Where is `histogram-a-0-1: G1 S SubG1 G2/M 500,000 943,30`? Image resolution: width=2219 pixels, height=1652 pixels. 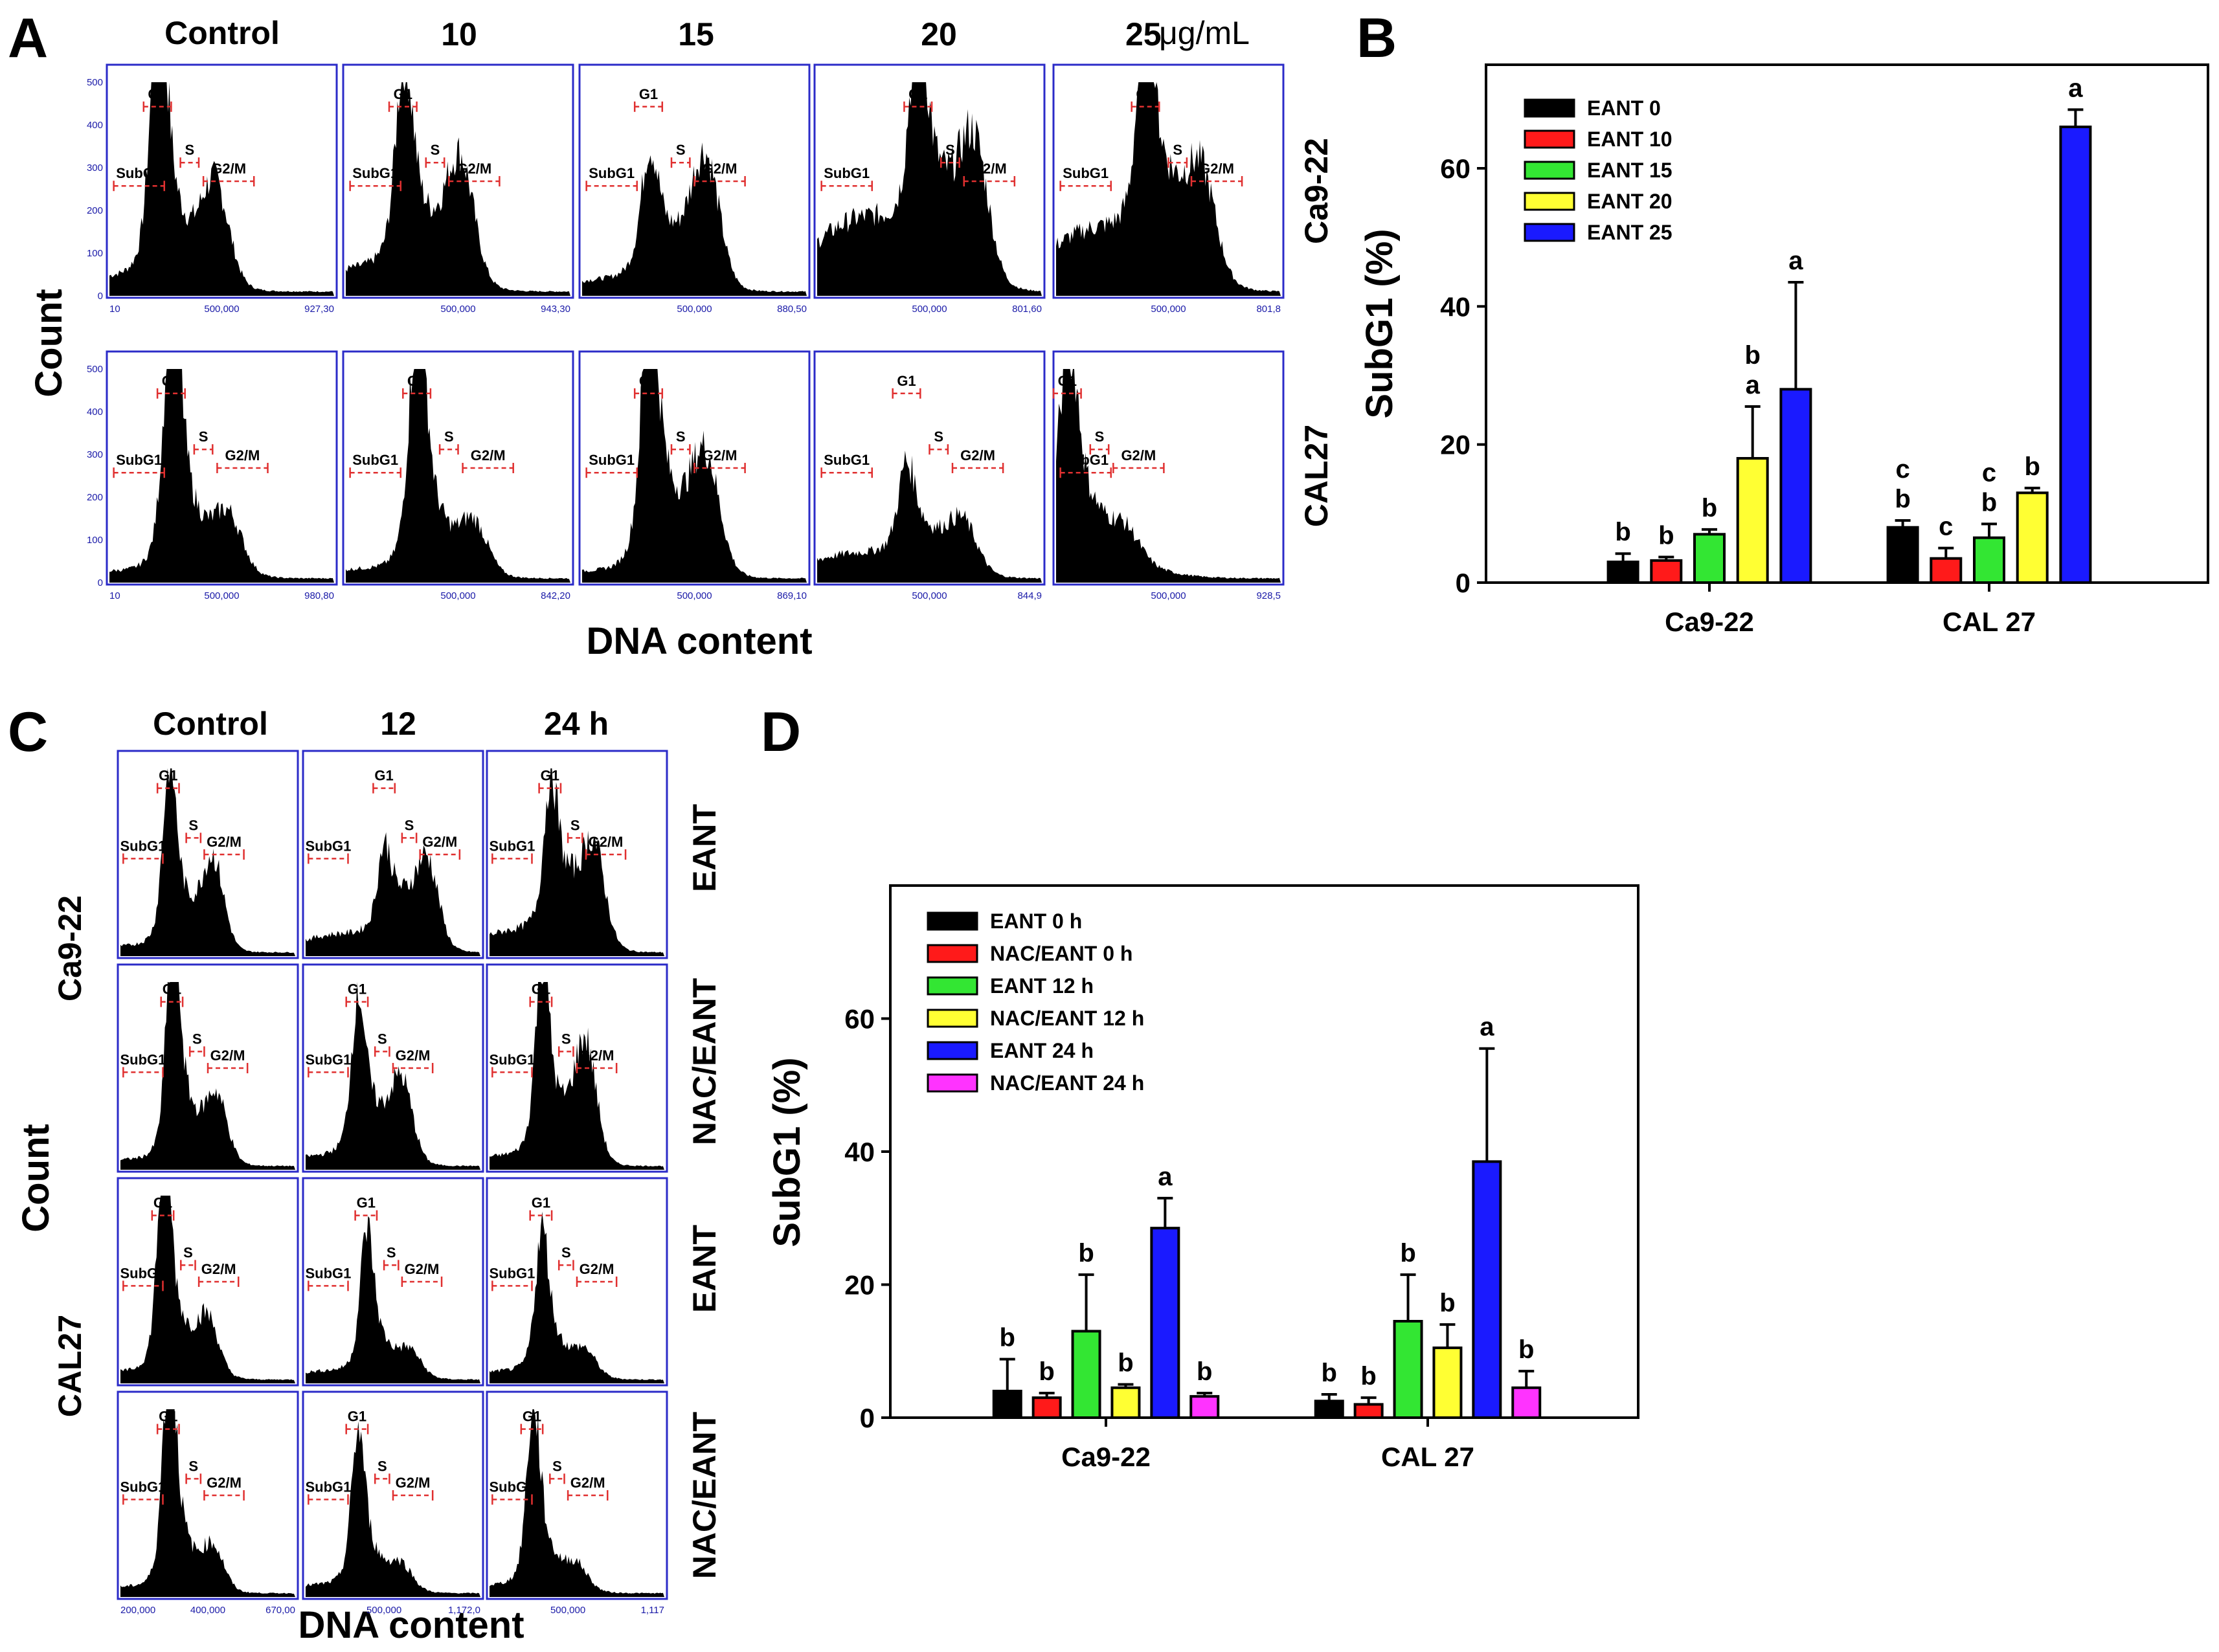
histogram-a-0-1: G1 S SubG1 G2/M 500,000 943,30 is located at coordinates (458, 189).